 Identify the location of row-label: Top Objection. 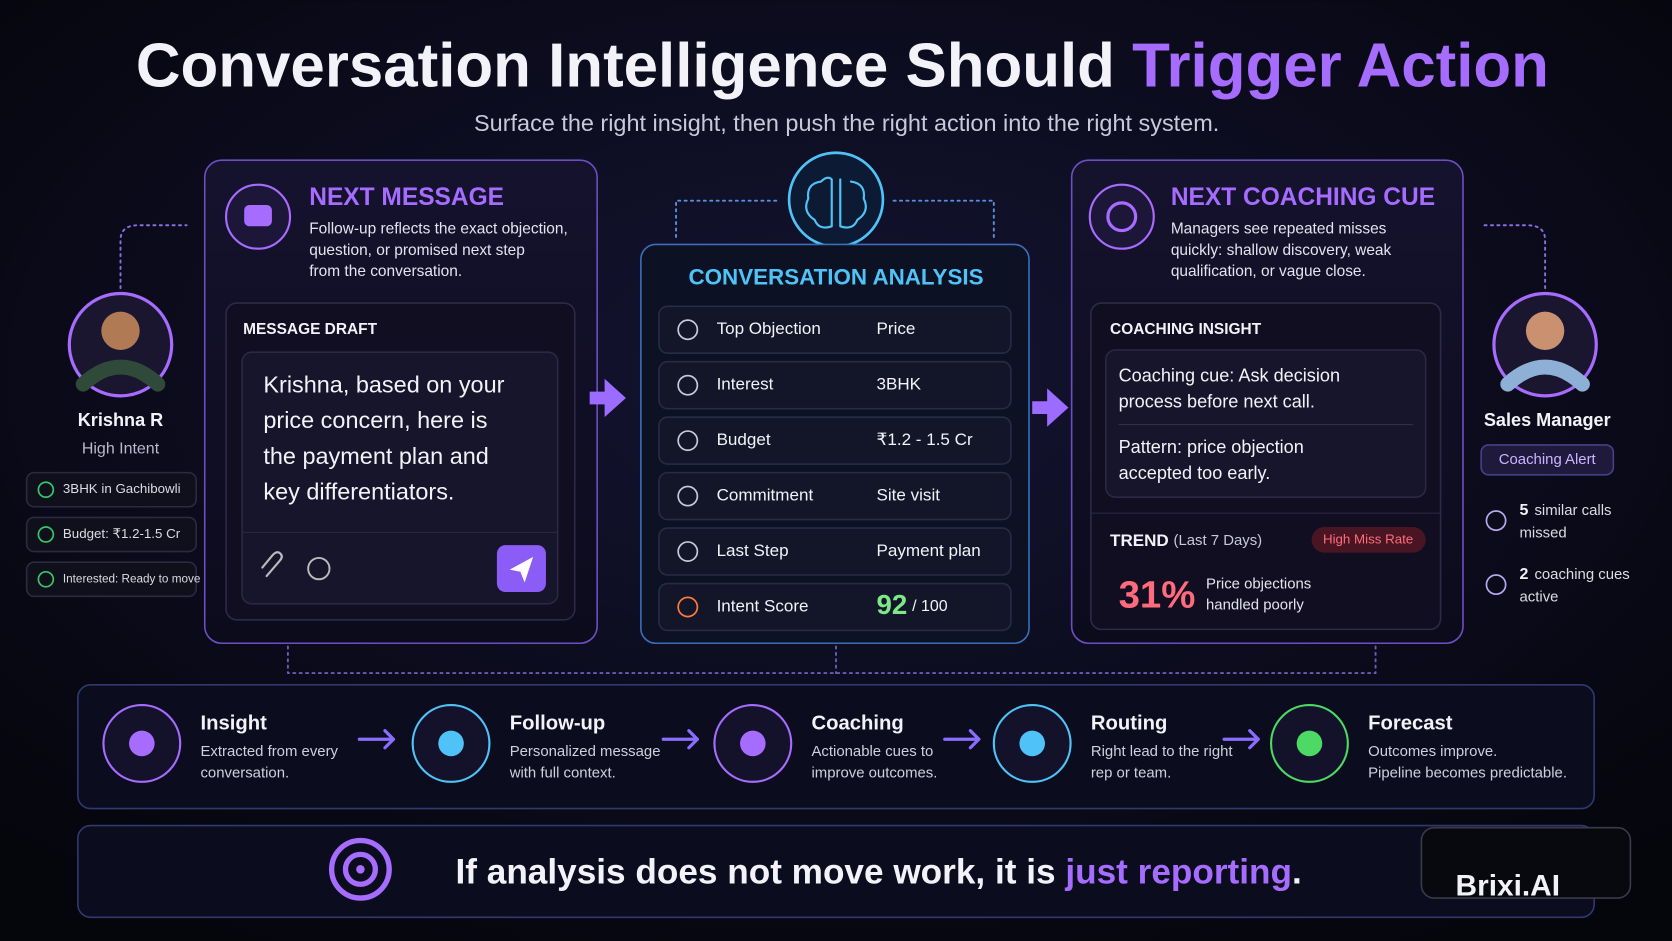
(769, 328).